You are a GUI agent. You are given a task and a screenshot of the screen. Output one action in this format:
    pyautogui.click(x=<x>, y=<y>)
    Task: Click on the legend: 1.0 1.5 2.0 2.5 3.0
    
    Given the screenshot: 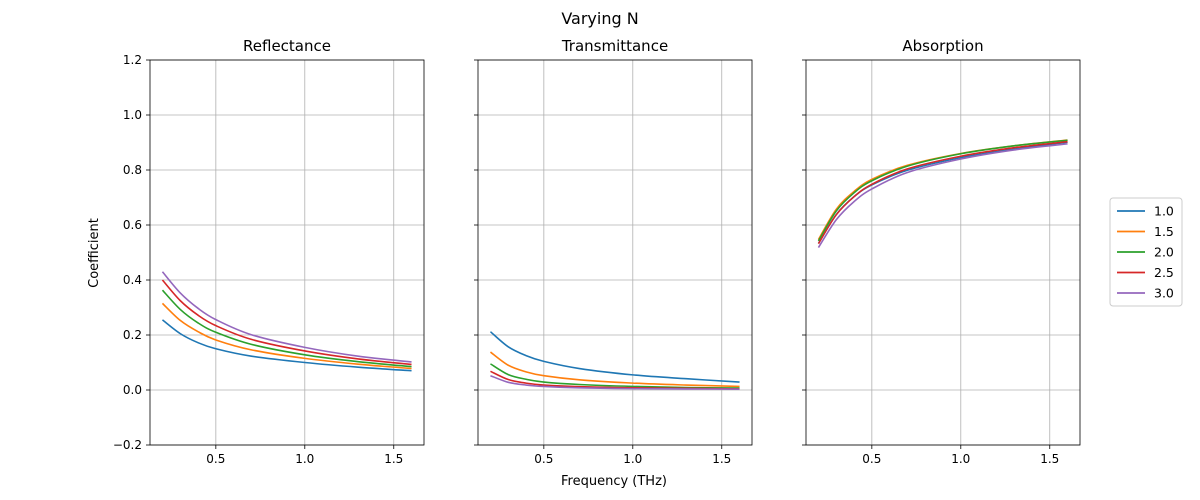 What is the action you would take?
    pyautogui.click(x=1146, y=252)
    